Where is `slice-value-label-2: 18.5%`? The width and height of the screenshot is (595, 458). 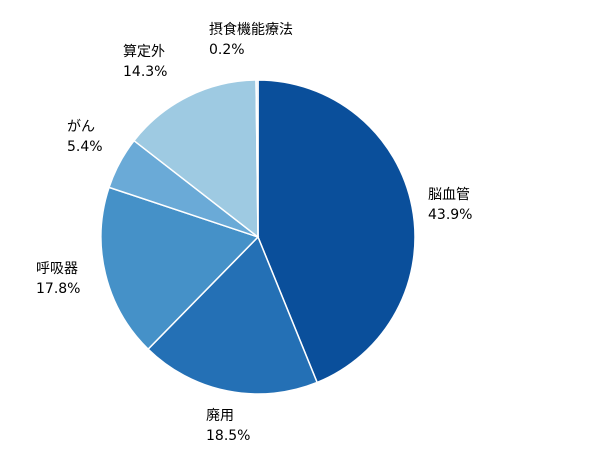 slice-value-label-2: 18.5% is located at coordinates (228, 436).